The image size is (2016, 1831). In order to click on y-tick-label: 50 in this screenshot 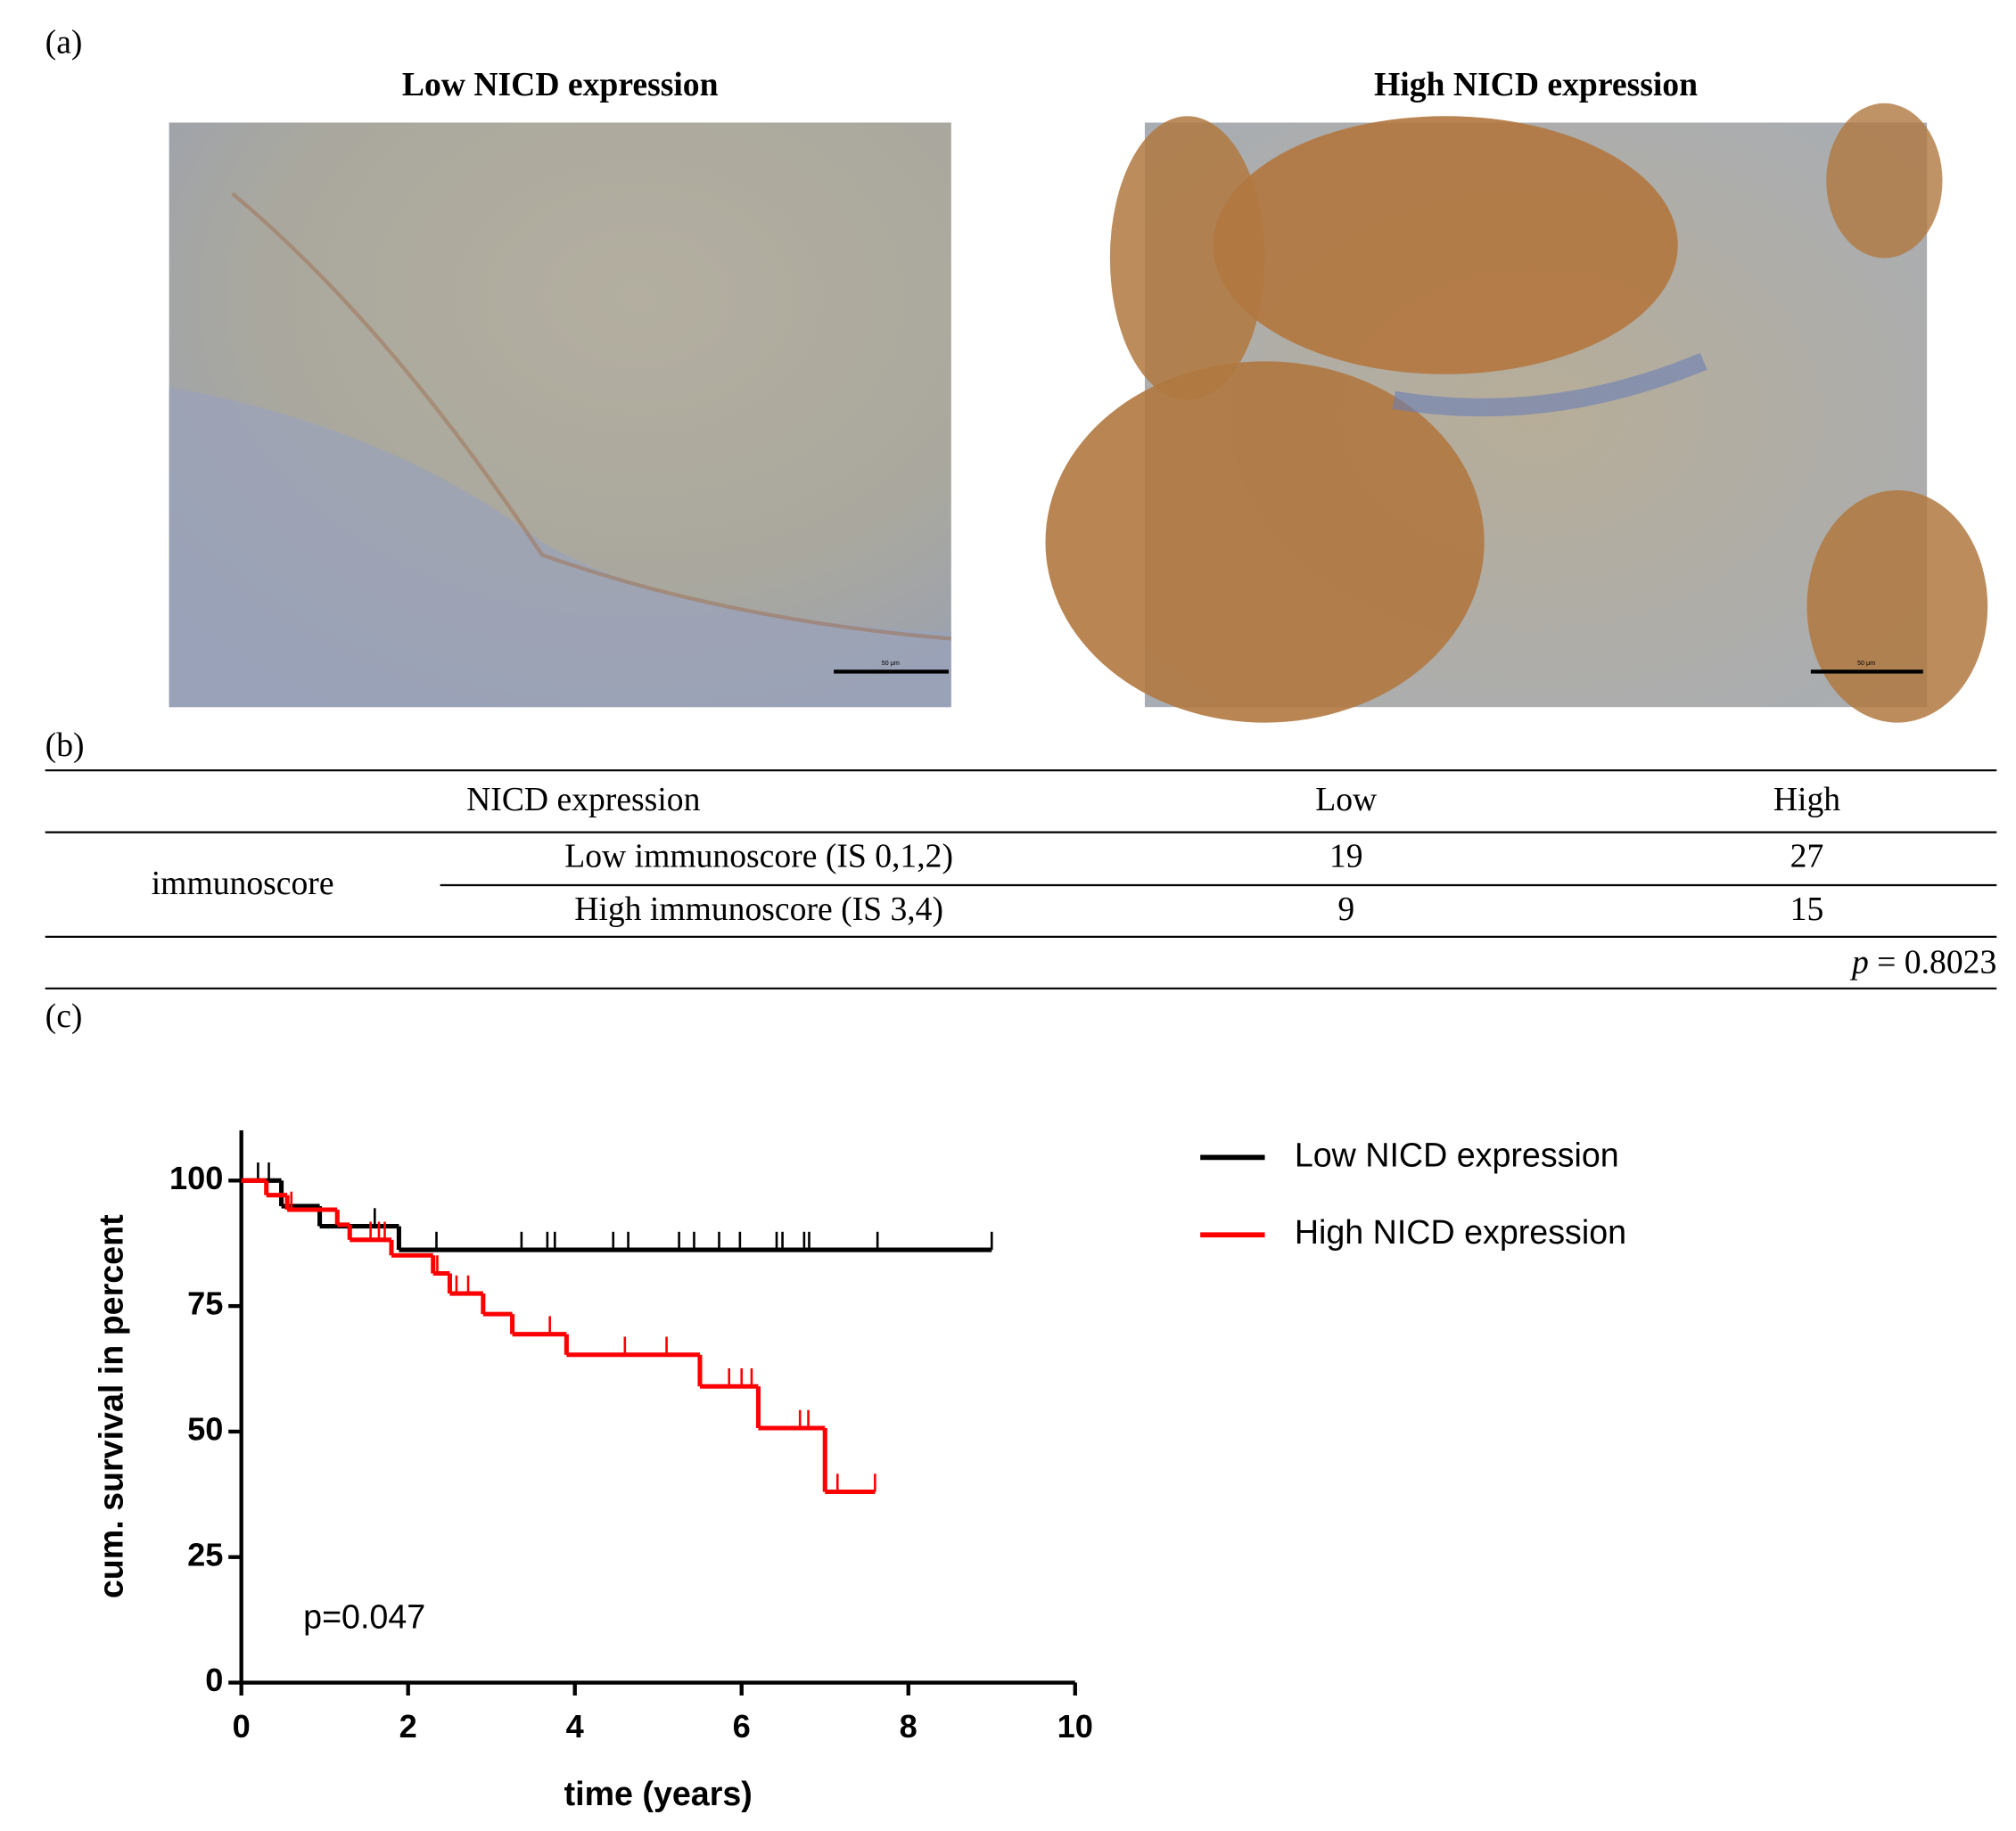, I will do `click(205, 1428)`.